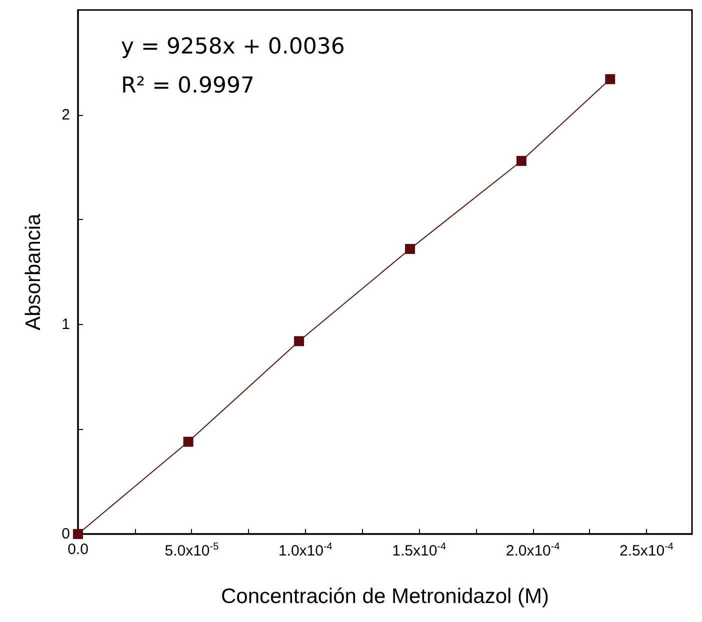 The width and height of the screenshot is (702, 622). I want to click on y-tick-label: 2, so click(66, 115).